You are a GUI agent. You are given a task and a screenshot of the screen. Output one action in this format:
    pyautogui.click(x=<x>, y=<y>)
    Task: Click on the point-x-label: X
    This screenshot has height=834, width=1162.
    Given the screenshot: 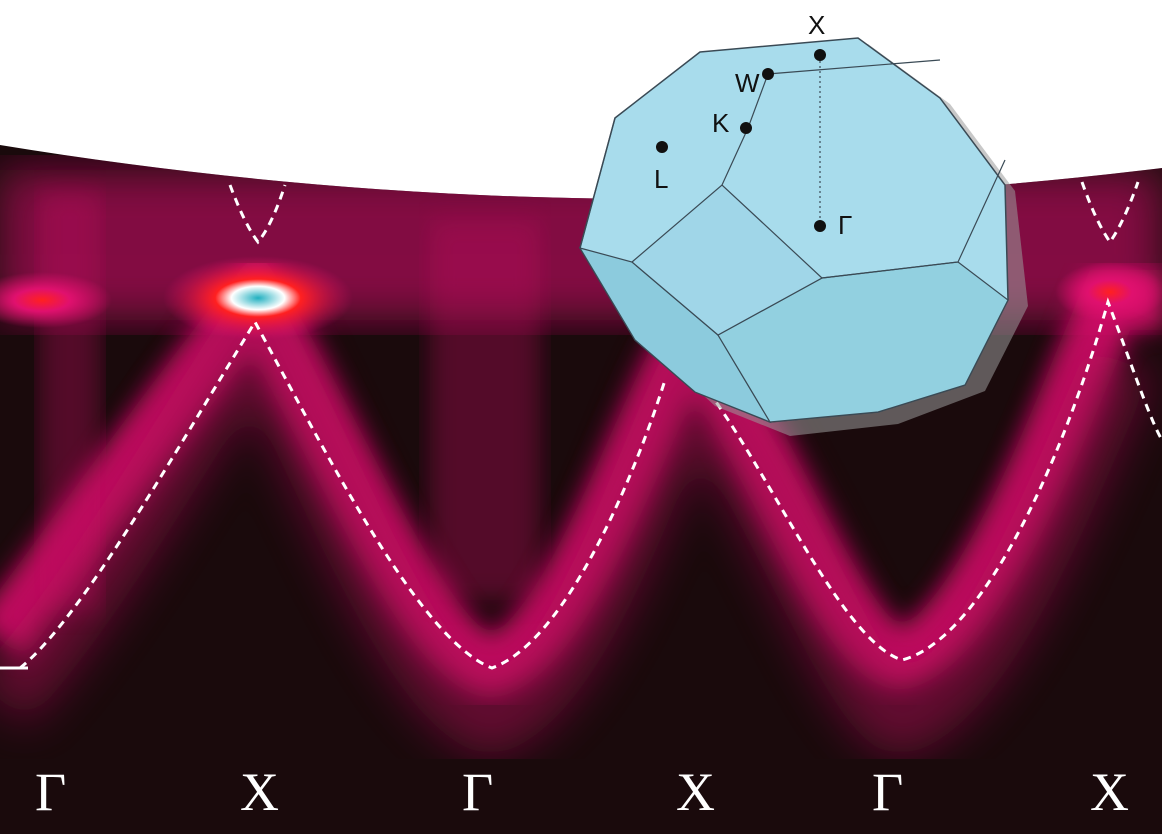 What is the action you would take?
    pyautogui.click(x=816, y=25)
    